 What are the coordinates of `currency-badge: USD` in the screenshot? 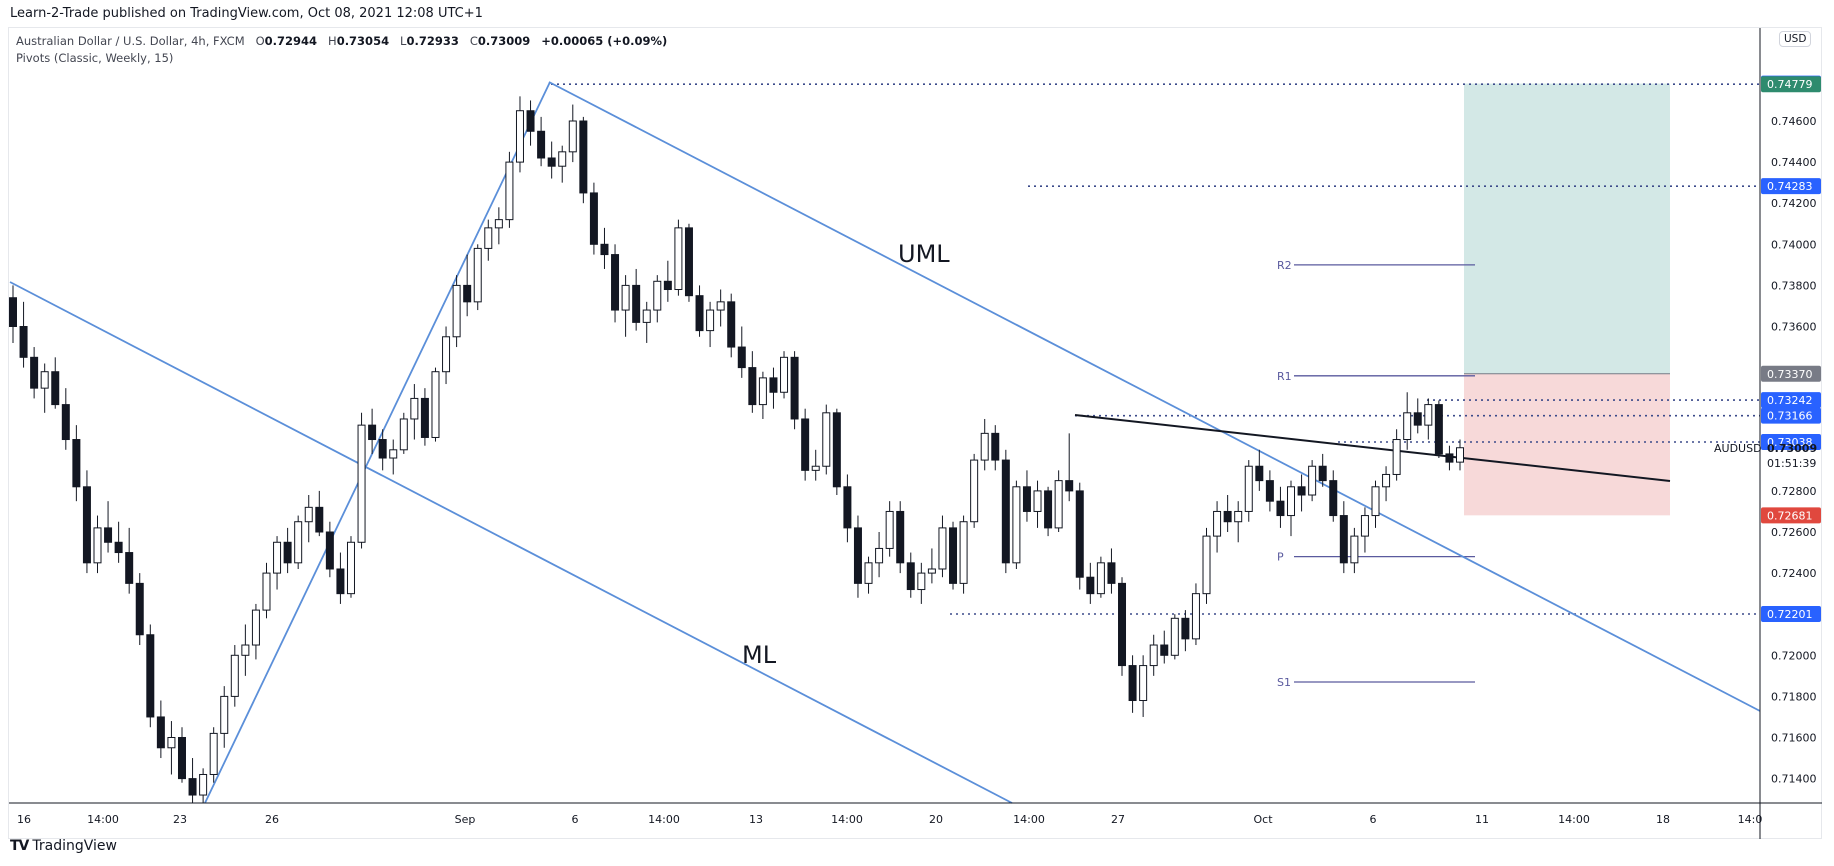 It's located at (1795, 39).